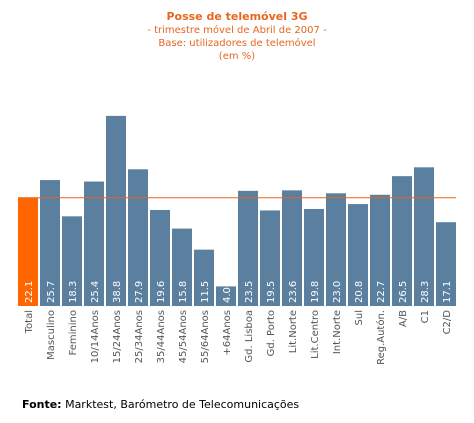 The height and width of the screenshot is (423, 474). I want to click on value-label-12: 19.5, so click(271, 292).